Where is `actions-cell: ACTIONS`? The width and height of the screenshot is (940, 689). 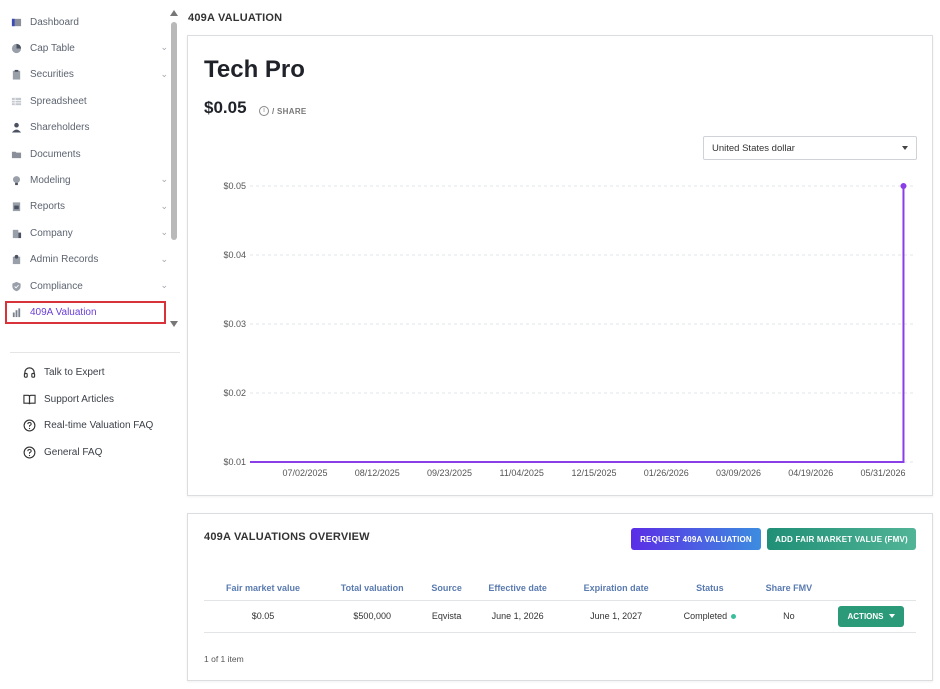 actions-cell: ACTIONS is located at coordinates (871, 616).